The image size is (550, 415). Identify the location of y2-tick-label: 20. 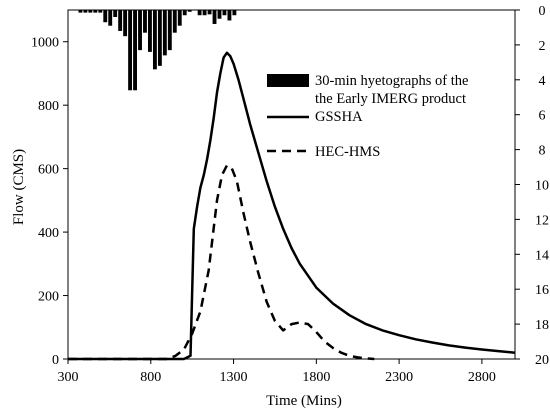
(542, 360).